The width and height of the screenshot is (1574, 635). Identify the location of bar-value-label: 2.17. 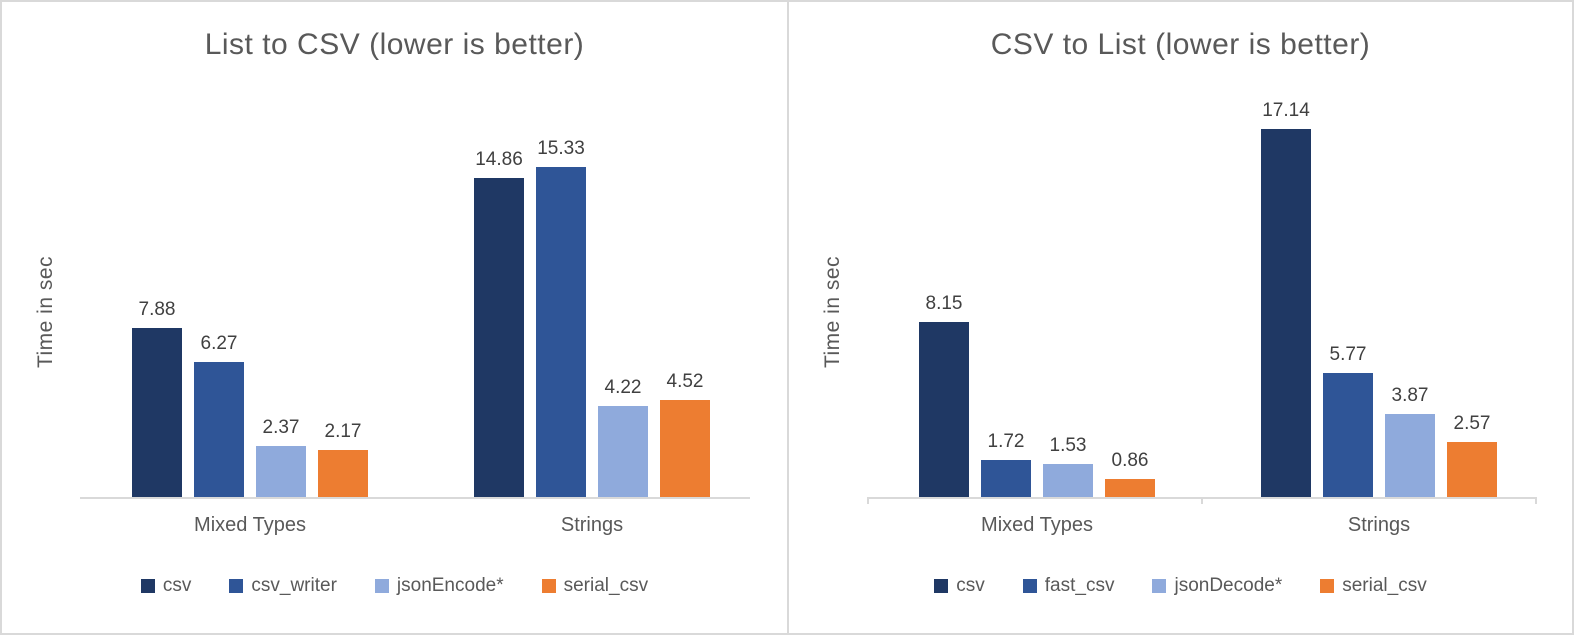
(343, 432).